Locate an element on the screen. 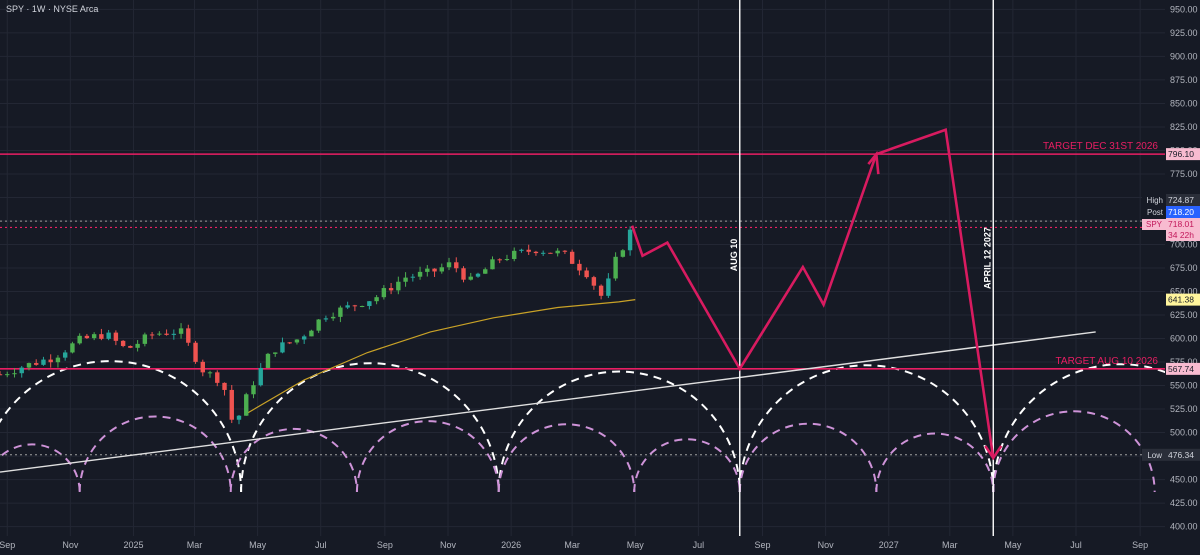  moving-average-group is located at coordinates (440, 357).